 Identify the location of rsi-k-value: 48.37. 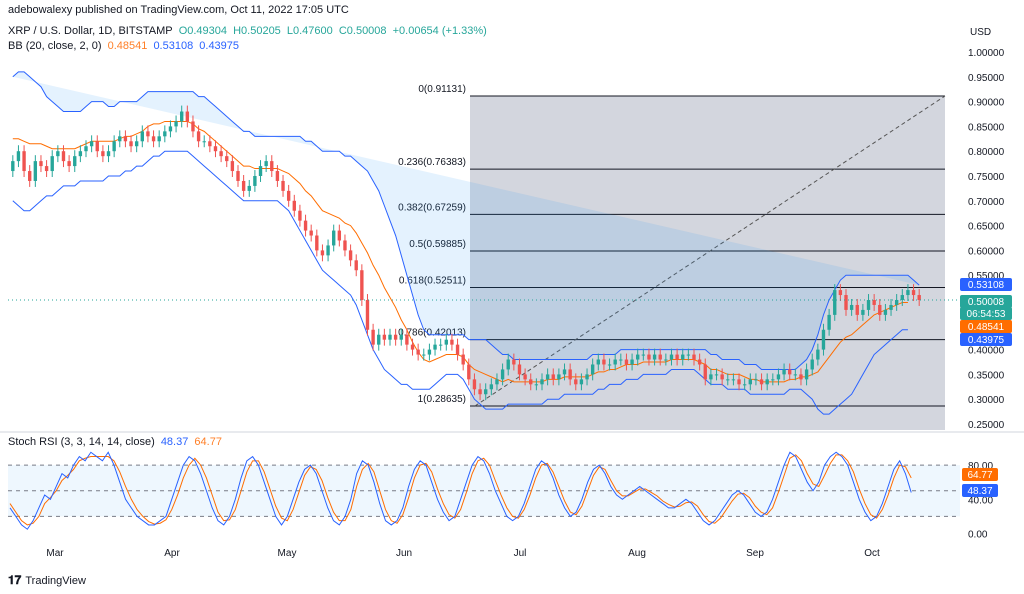
(174, 442).